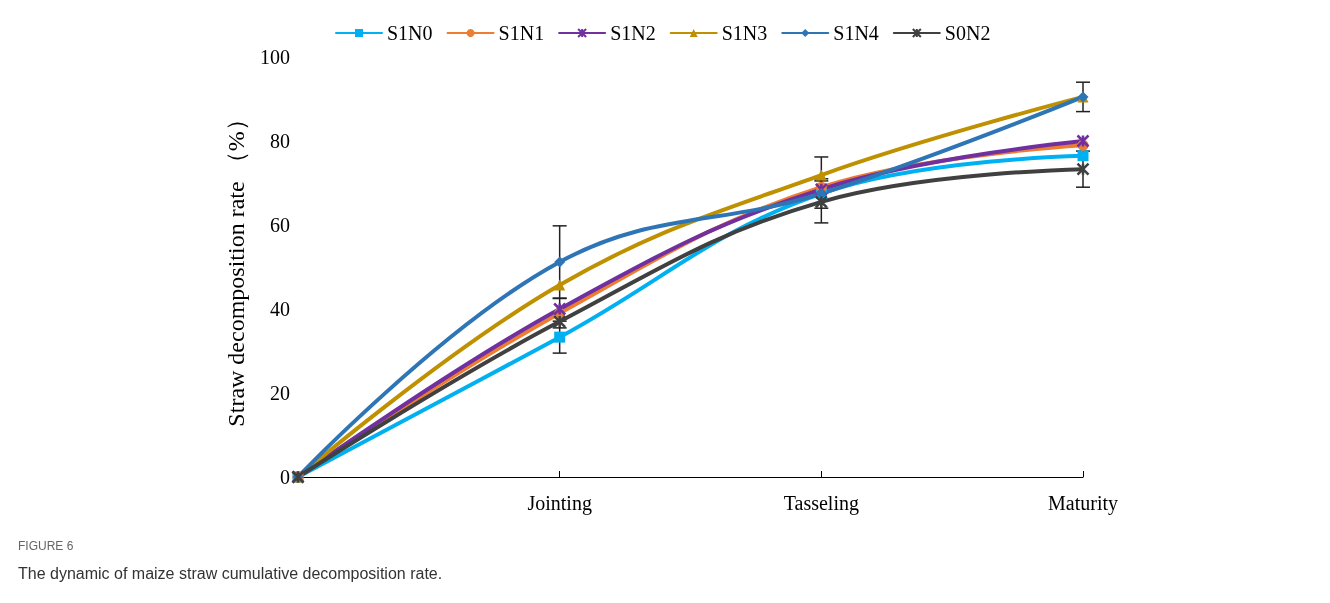  Describe the element at coordinates (633, 33) in the screenshot. I see `legend-label: S1N2` at that location.